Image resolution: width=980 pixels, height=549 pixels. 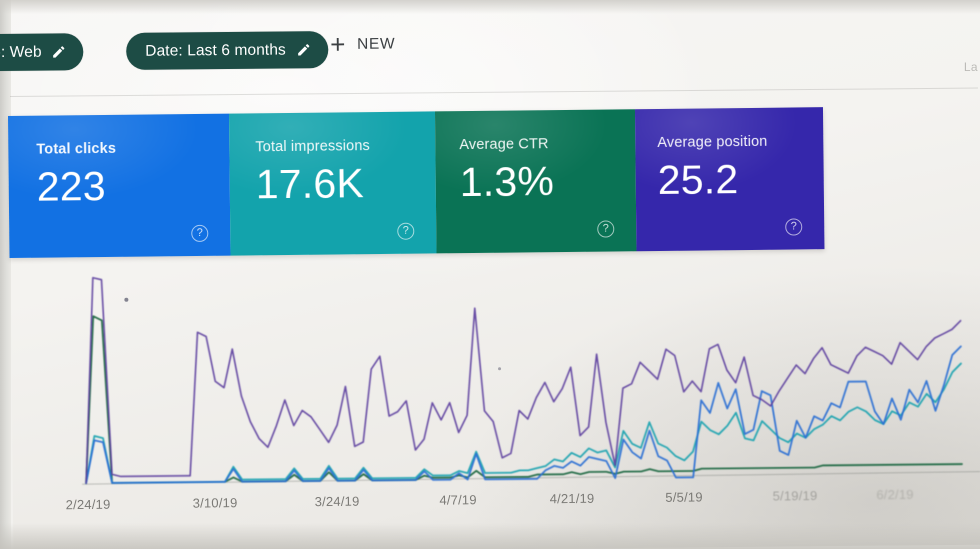 I want to click on metric-value: 17.6K, so click(x=310, y=184).